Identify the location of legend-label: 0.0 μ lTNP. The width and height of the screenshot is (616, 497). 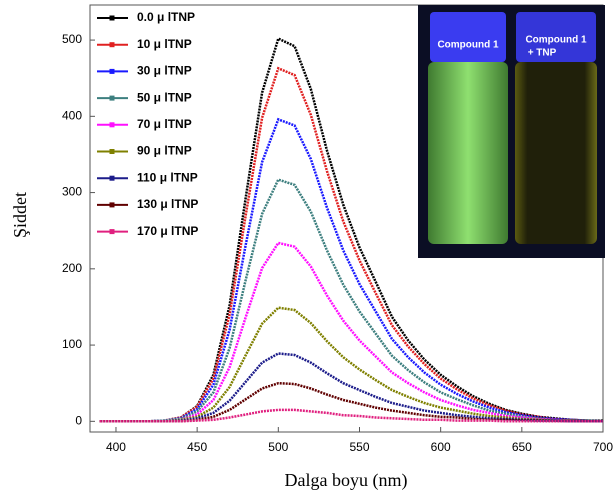
(166, 17).